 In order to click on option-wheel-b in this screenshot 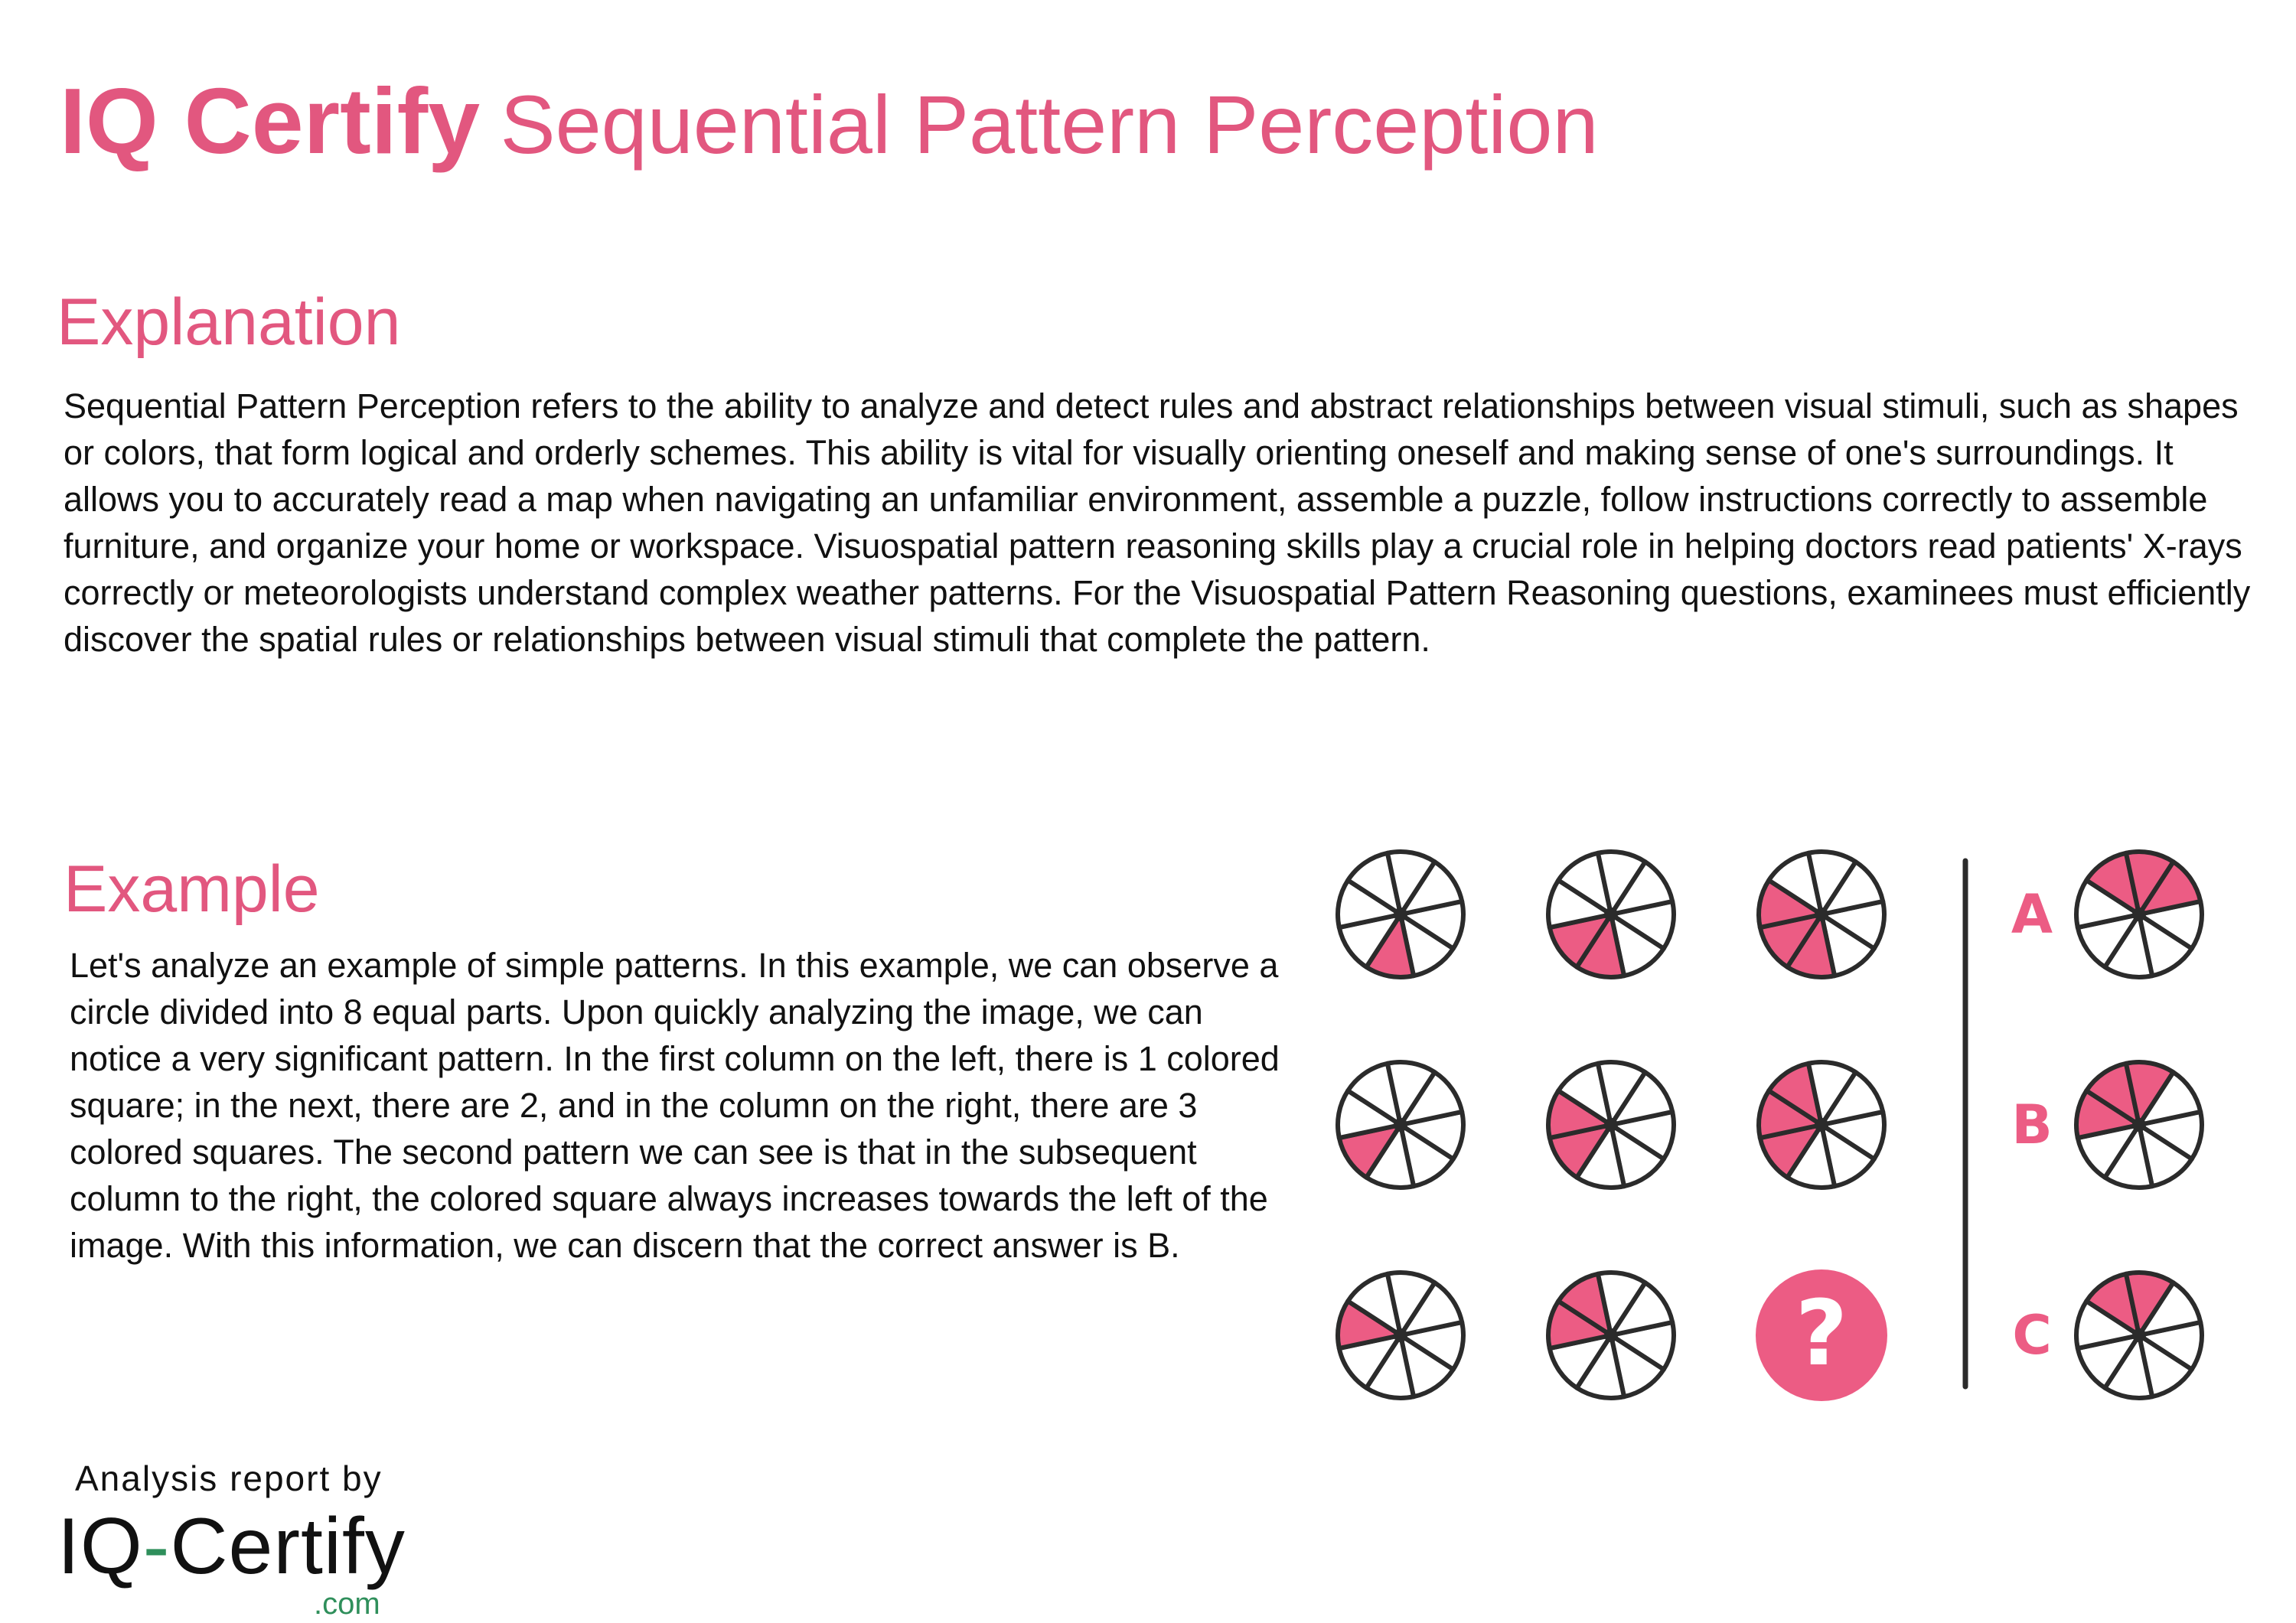, I will do `click(2139, 1125)`.